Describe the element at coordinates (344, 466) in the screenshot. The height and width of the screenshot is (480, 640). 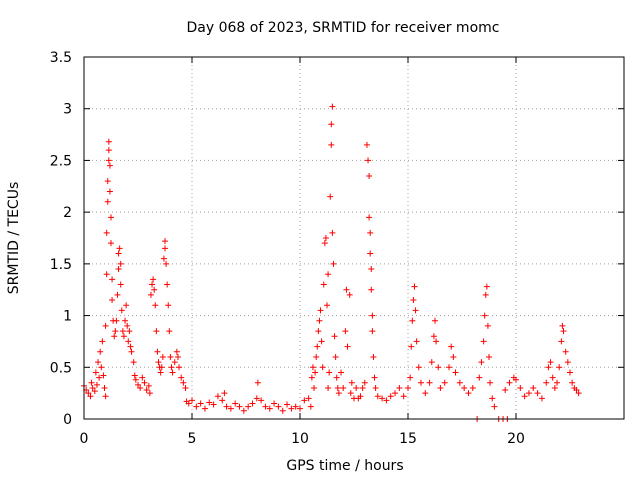
I see `x-axis-label: GPS time / hours` at that location.